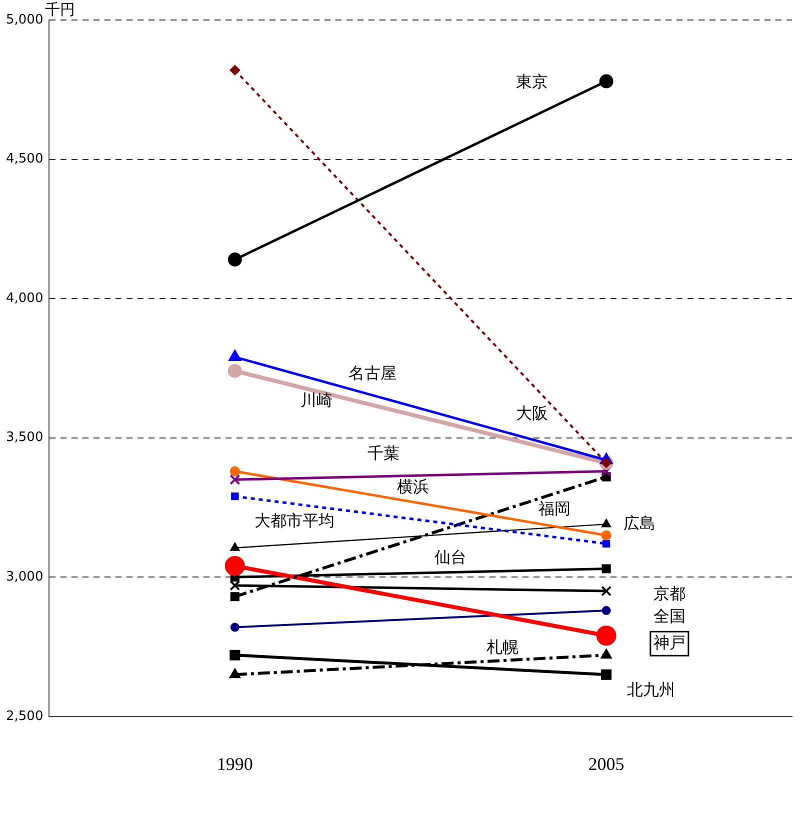 This screenshot has height=816, width=803. What do you see at coordinates (650, 689) in the screenshot?
I see `series-label: 北九州` at bounding box center [650, 689].